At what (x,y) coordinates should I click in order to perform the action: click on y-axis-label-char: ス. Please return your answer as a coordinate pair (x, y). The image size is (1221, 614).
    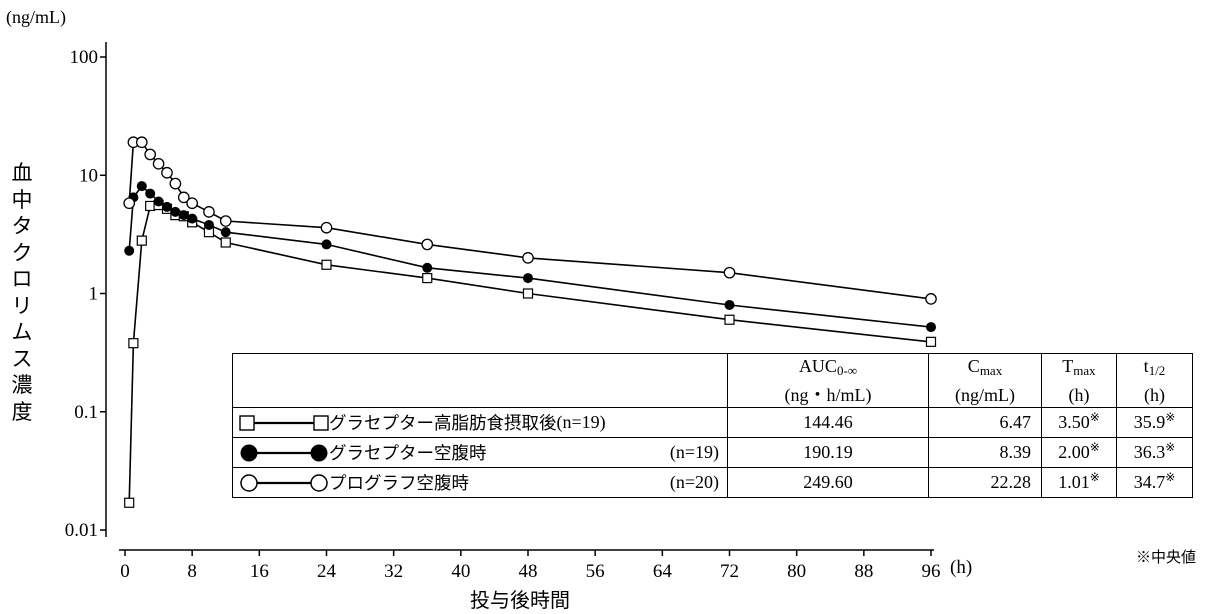
    Looking at the image, I should click on (22, 358).